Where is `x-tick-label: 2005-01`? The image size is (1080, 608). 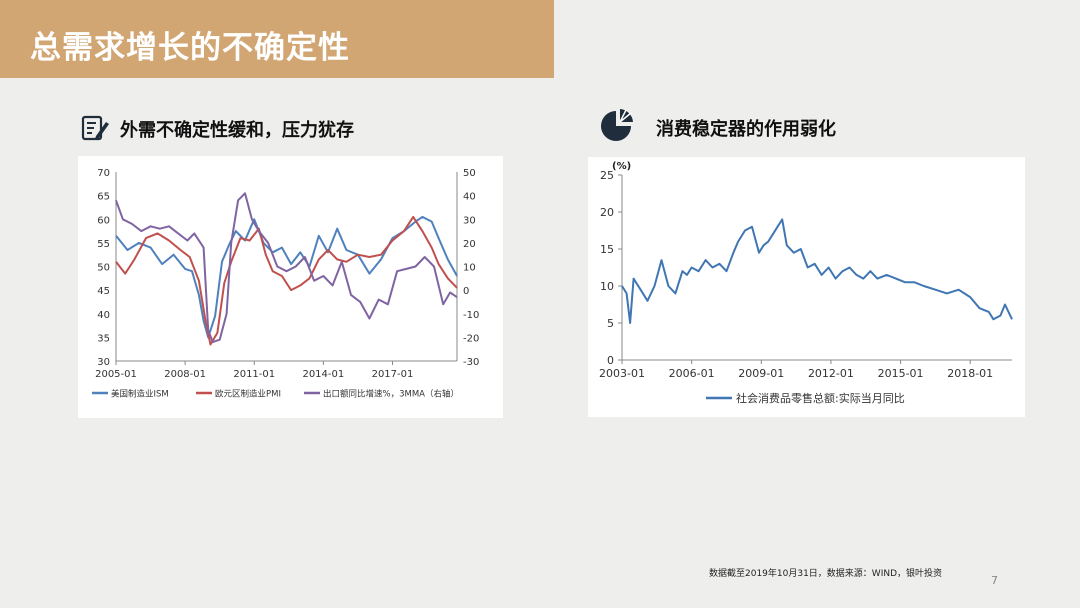 x-tick-label: 2005-01 is located at coordinates (116, 374).